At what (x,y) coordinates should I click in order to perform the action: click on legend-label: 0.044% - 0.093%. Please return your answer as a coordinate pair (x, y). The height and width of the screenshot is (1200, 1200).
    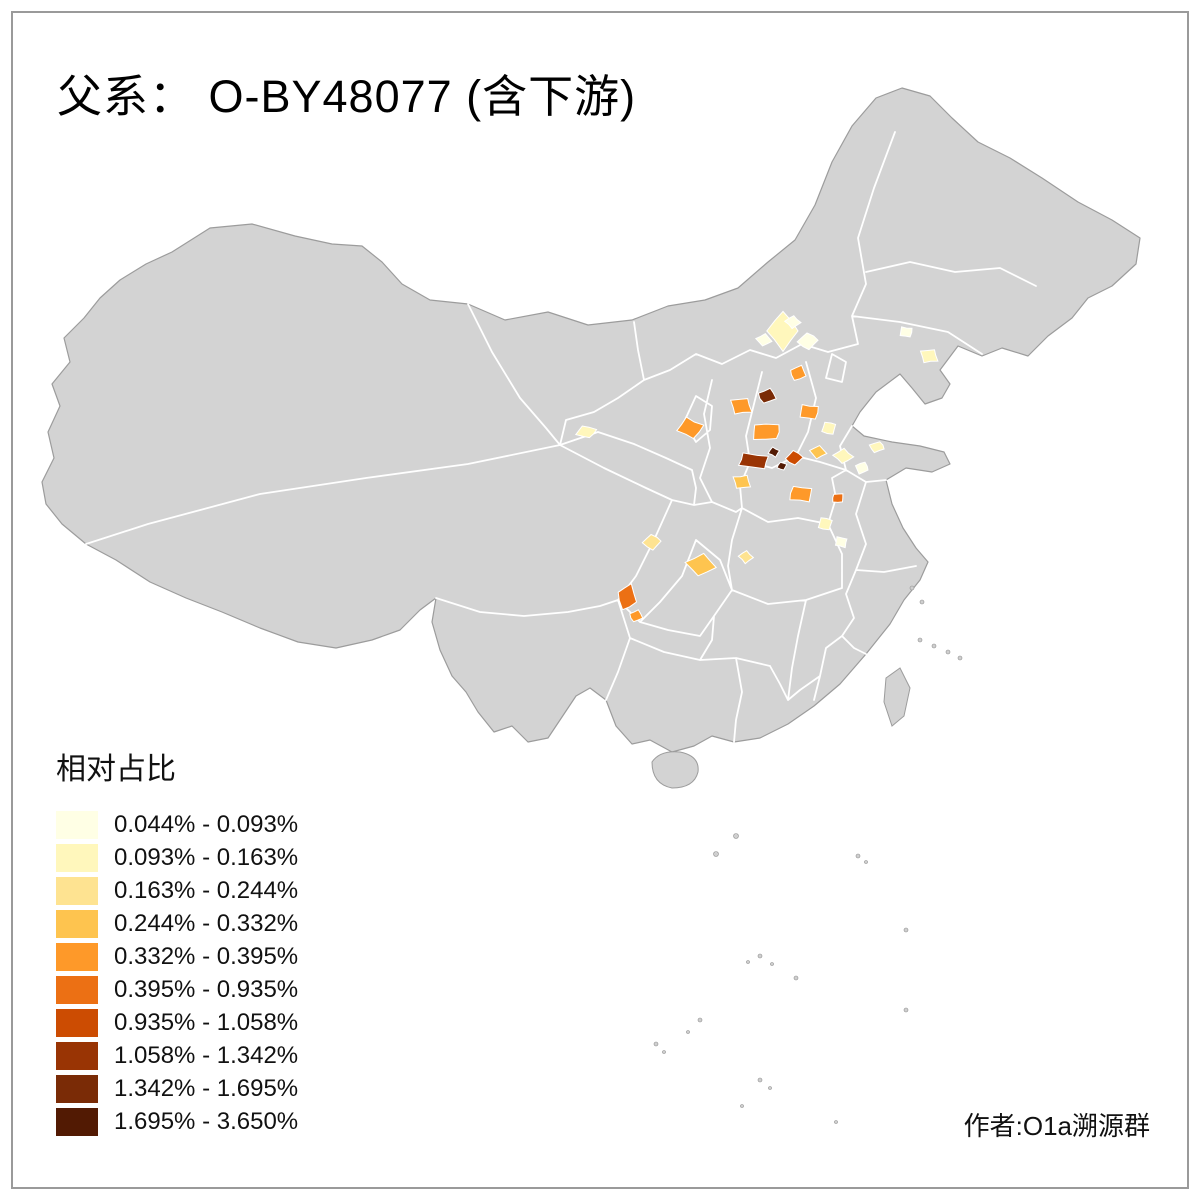
    Looking at the image, I should click on (206, 824).